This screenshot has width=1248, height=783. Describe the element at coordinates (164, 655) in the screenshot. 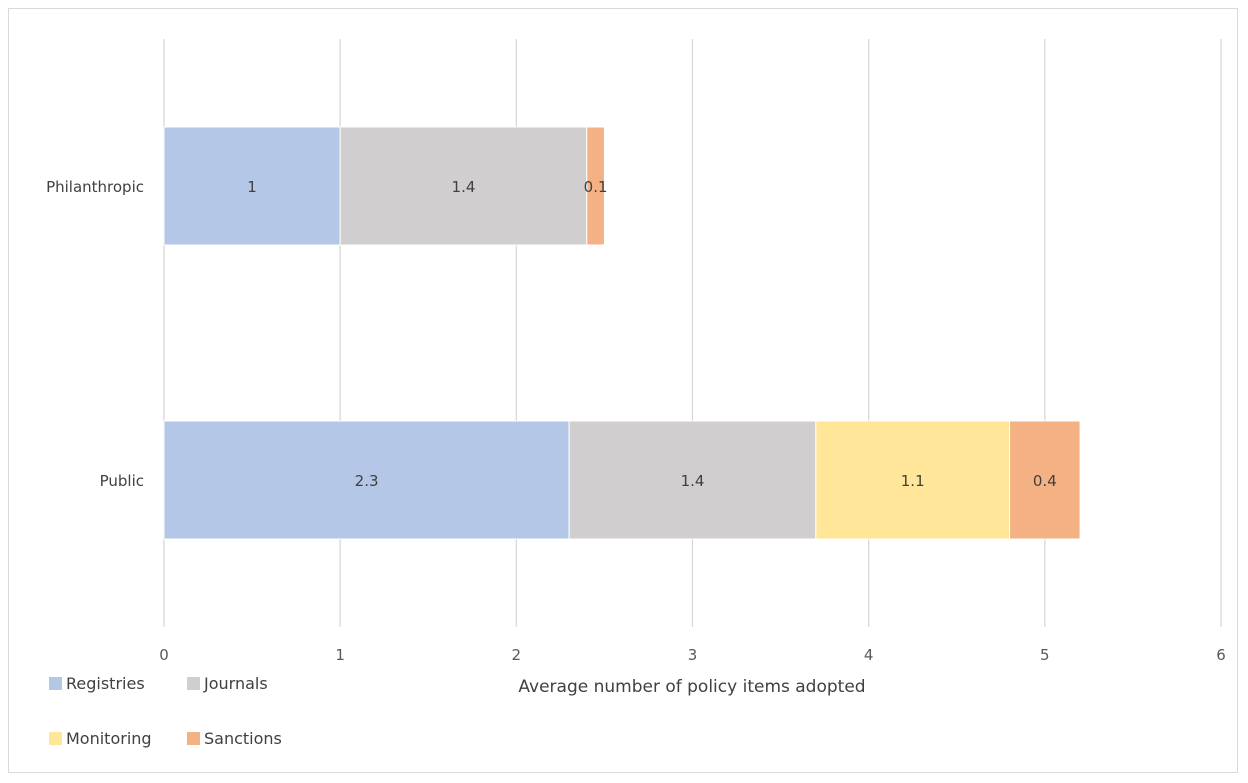

I see `x-tick-label: 0` at that location.